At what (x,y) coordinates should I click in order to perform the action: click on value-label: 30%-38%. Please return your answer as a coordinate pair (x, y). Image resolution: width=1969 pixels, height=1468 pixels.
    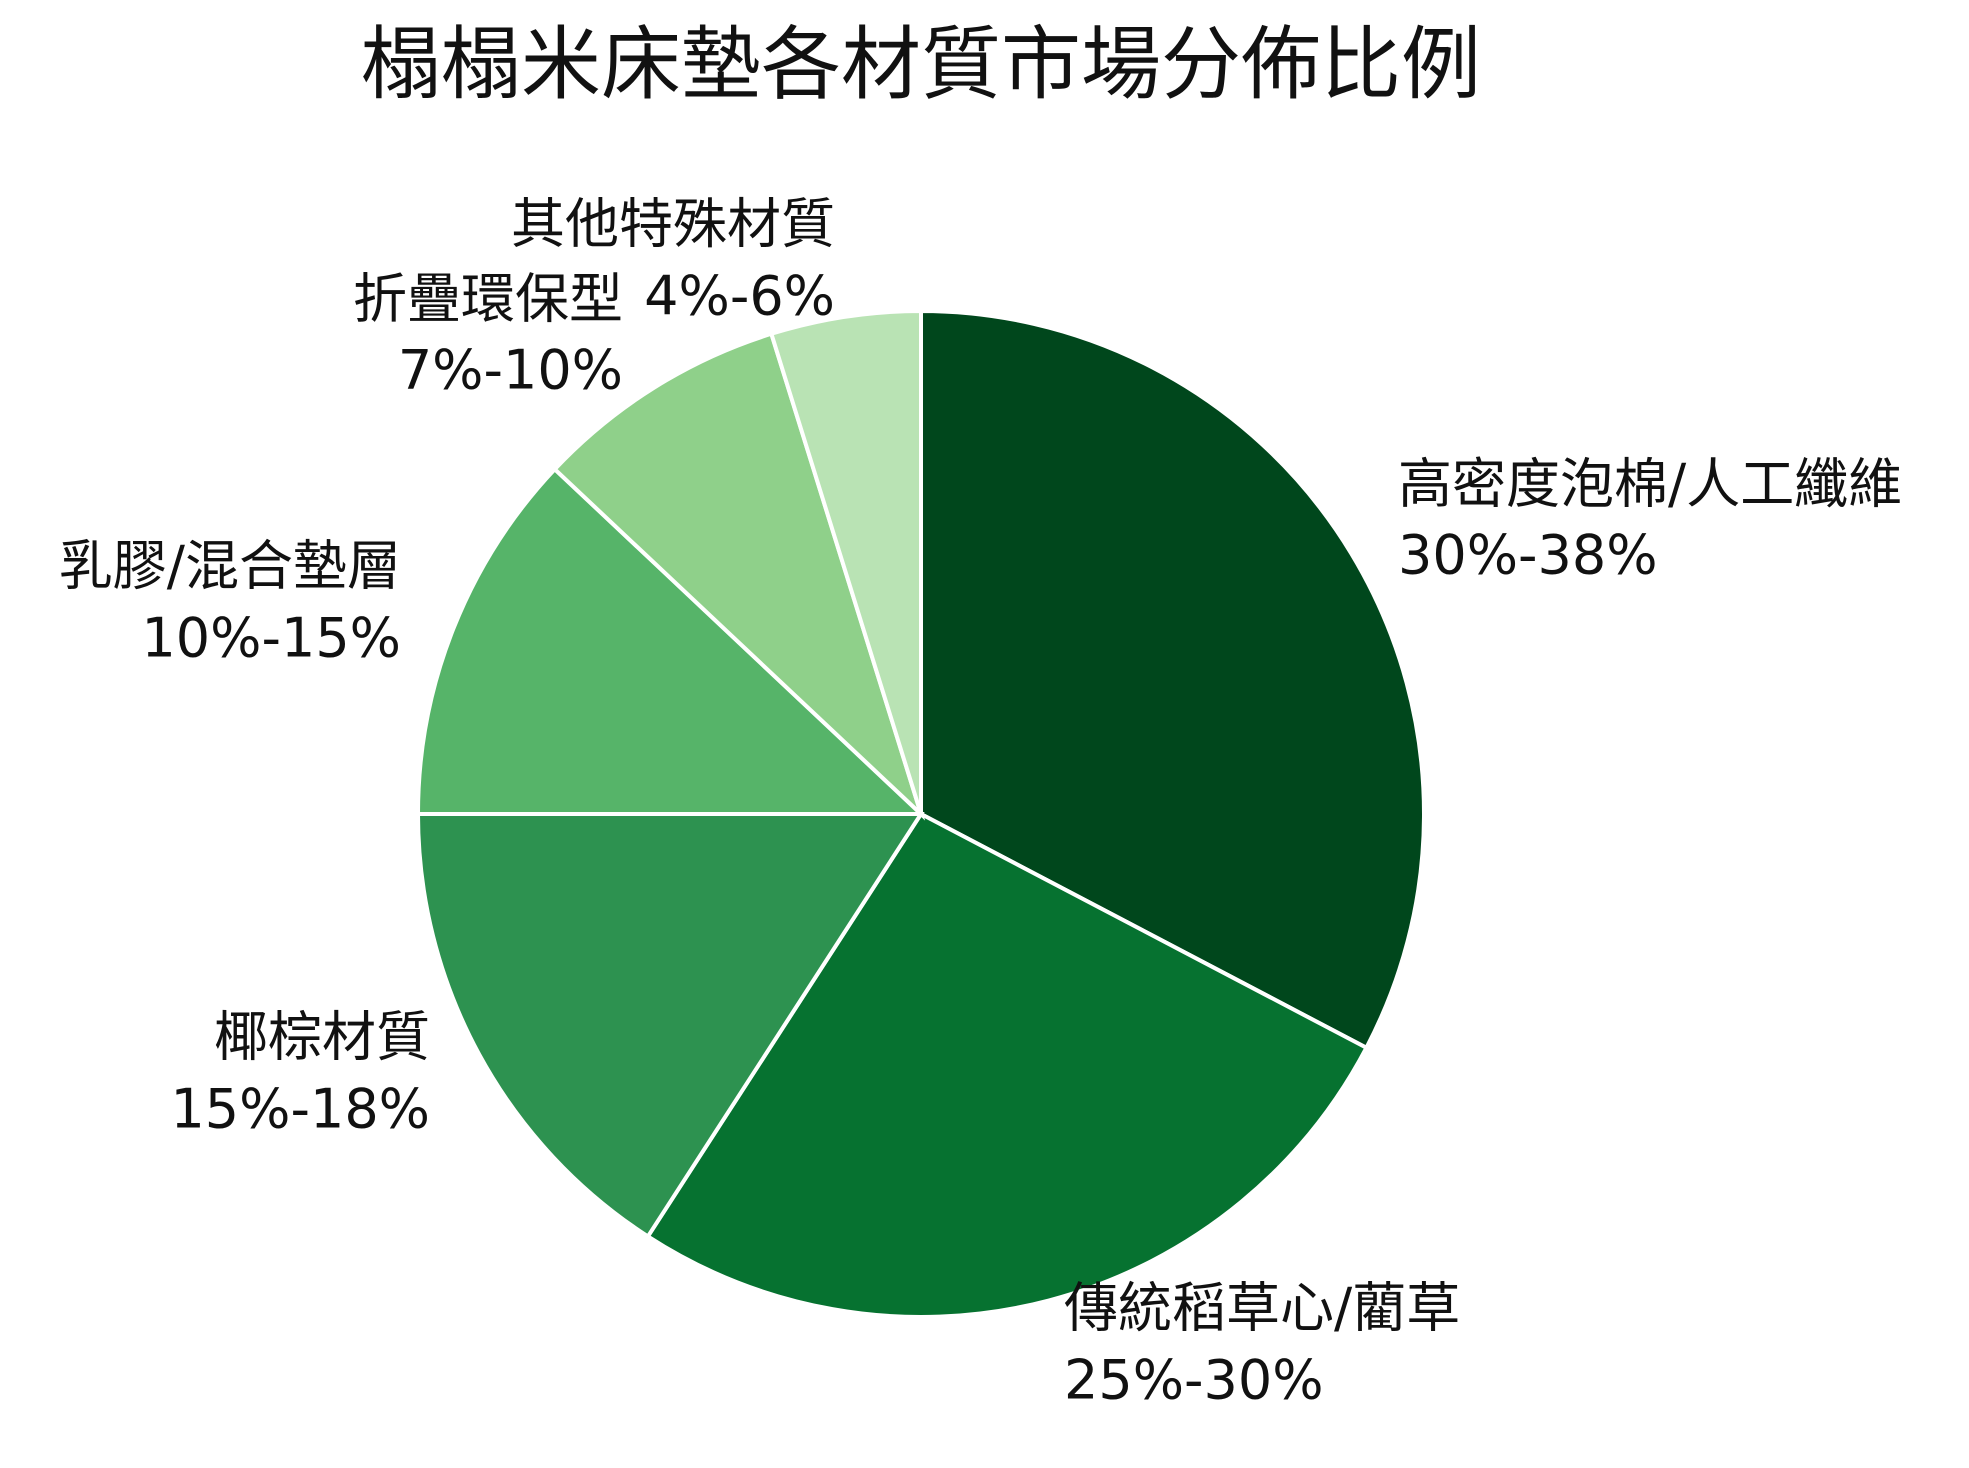
    Looking at the image, I should click on (1528, 555).